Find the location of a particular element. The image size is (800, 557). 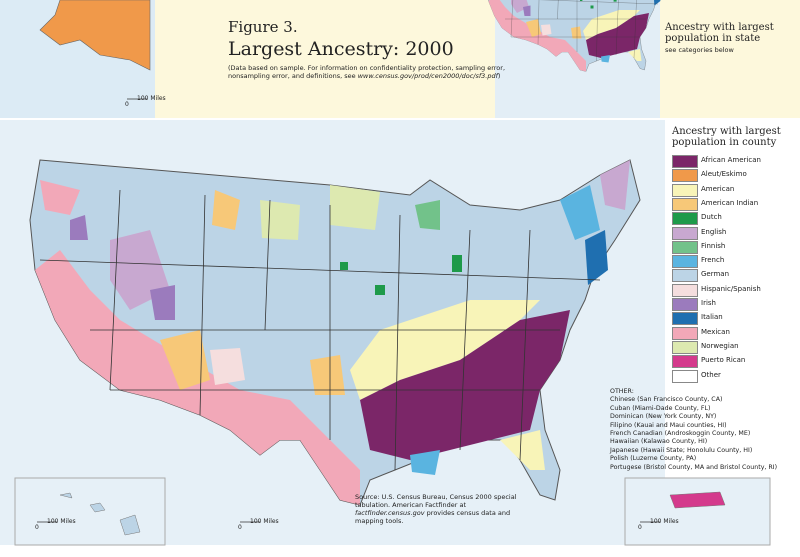

hawaii is located at coordinates (100, 514).